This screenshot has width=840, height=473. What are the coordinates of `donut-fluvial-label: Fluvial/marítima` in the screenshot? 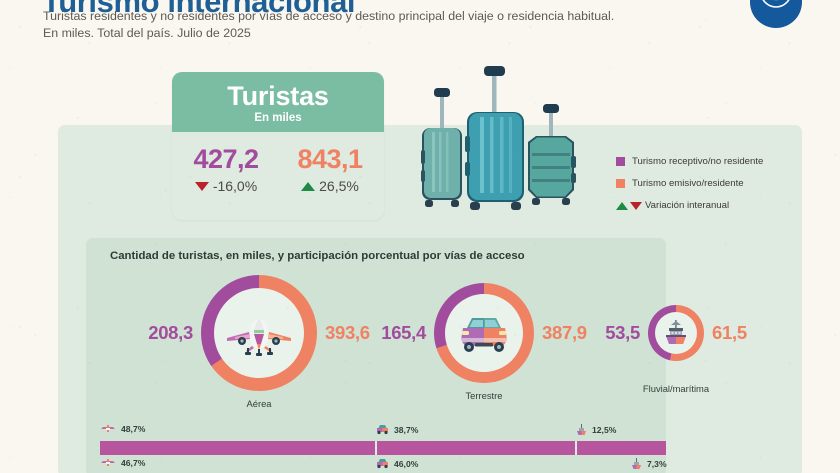 It's located at (676, 388).